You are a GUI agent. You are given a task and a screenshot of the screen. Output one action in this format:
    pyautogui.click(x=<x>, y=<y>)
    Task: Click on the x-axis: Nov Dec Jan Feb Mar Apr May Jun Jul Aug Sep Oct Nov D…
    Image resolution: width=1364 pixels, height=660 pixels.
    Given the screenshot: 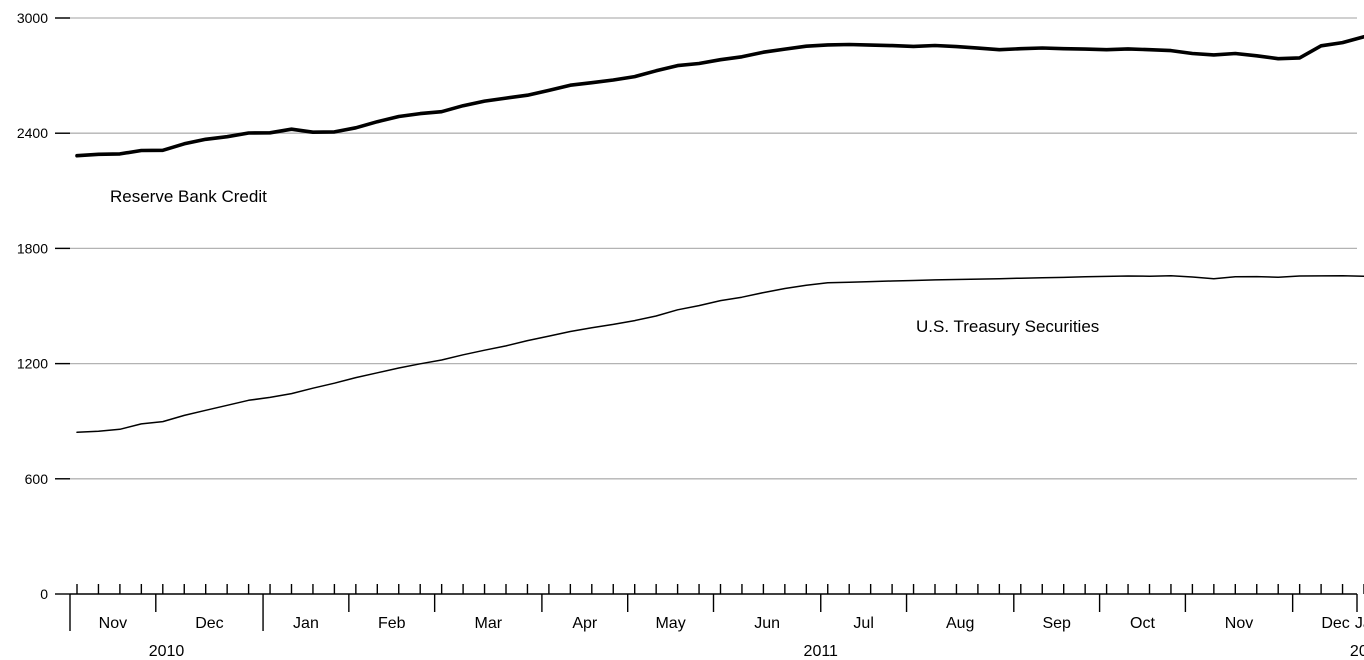 What is the action you would take?
    pyautogui.click(x=716, y=622)
    